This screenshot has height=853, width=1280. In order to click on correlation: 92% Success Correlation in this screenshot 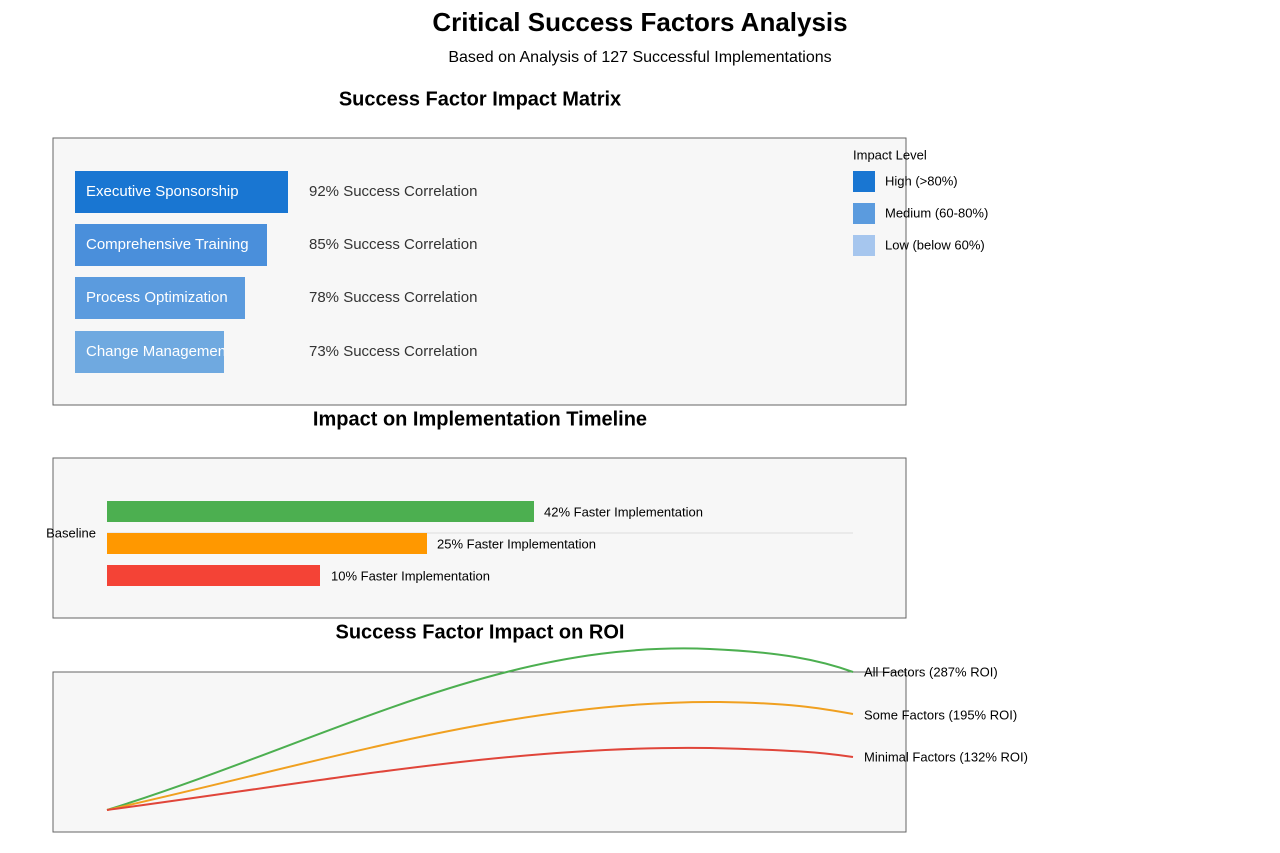, I will do `click(393, 191)`.